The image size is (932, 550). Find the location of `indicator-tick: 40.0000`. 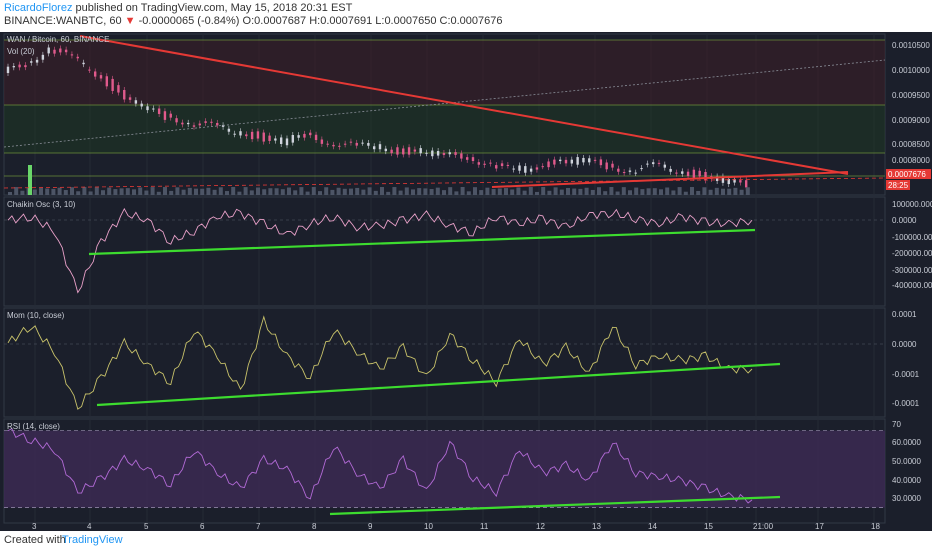

indicator-tick: 40.0000 is located at coordinates (906, 480).